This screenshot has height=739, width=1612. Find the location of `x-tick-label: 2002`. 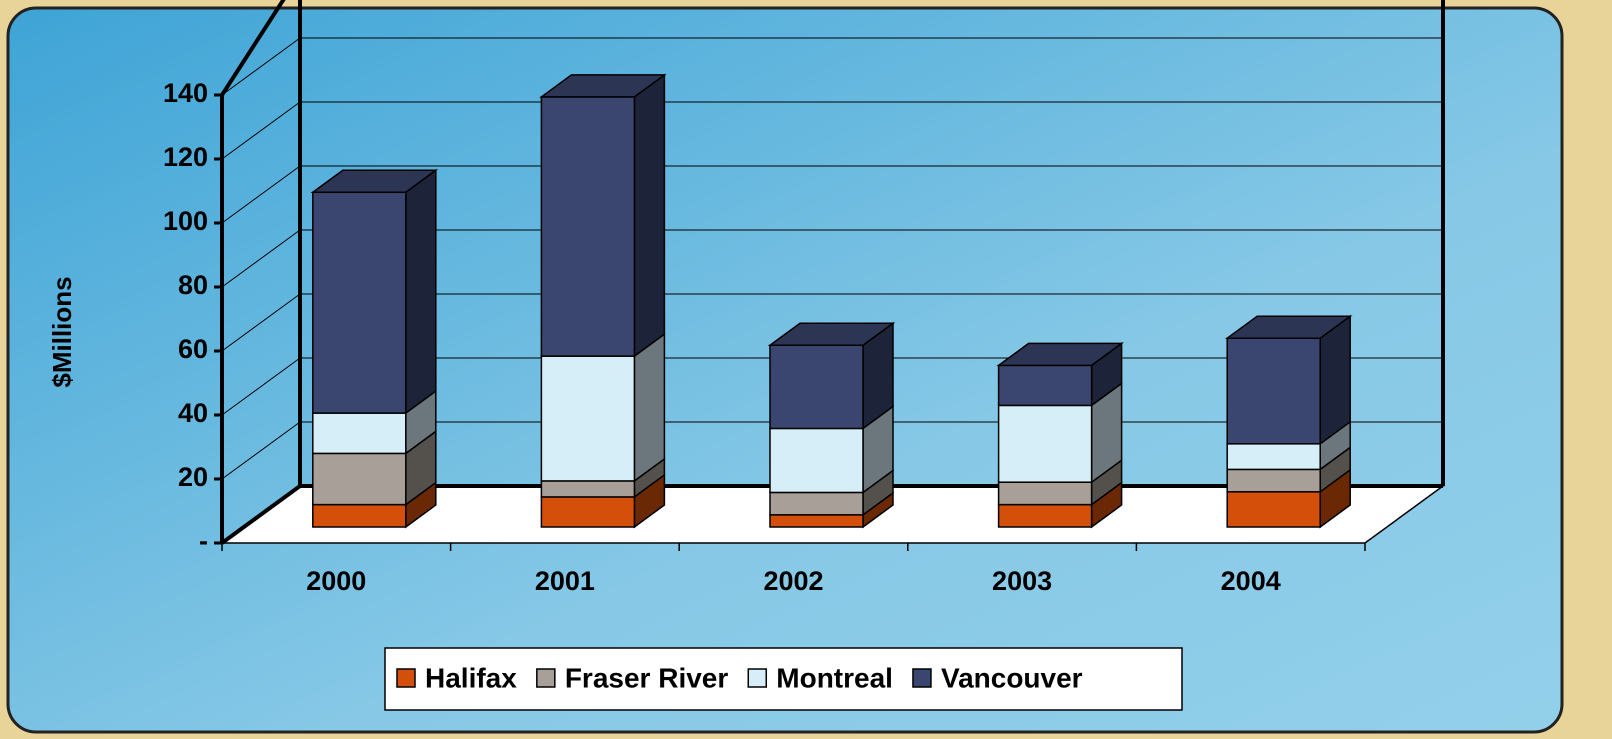

x-tick-label: 2002 is located at coordinates (793, 581).